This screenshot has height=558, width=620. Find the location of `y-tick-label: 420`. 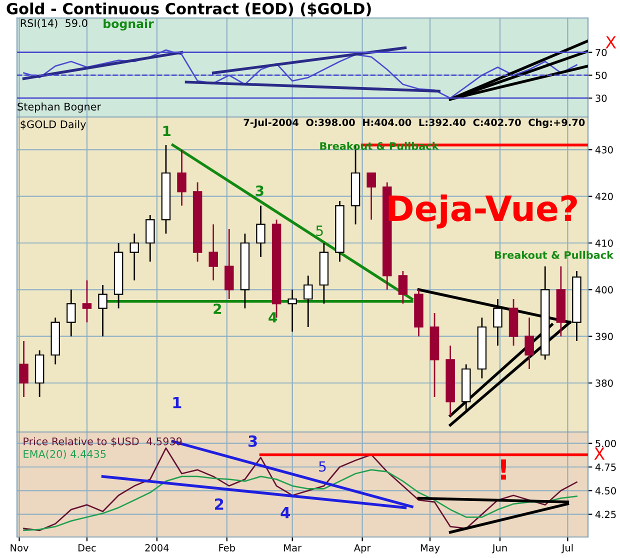

y-tick-label: 420 is located at coordinates (604, 196).